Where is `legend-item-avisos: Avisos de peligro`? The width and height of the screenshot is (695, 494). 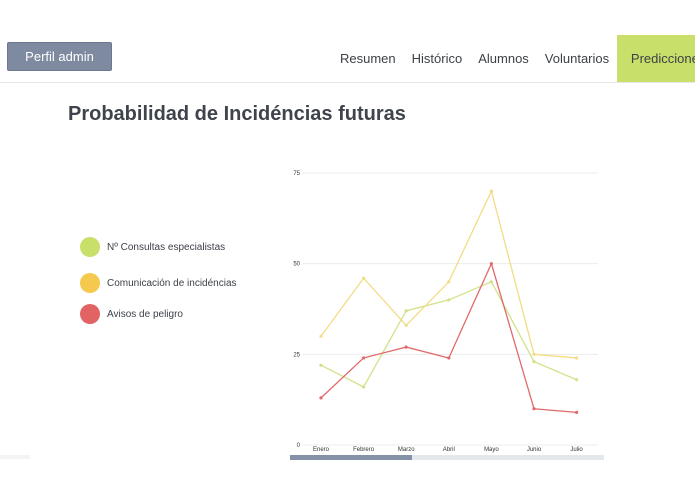
legend-item-avisos: Avisos de peligro is located at coordinates (158, 314).